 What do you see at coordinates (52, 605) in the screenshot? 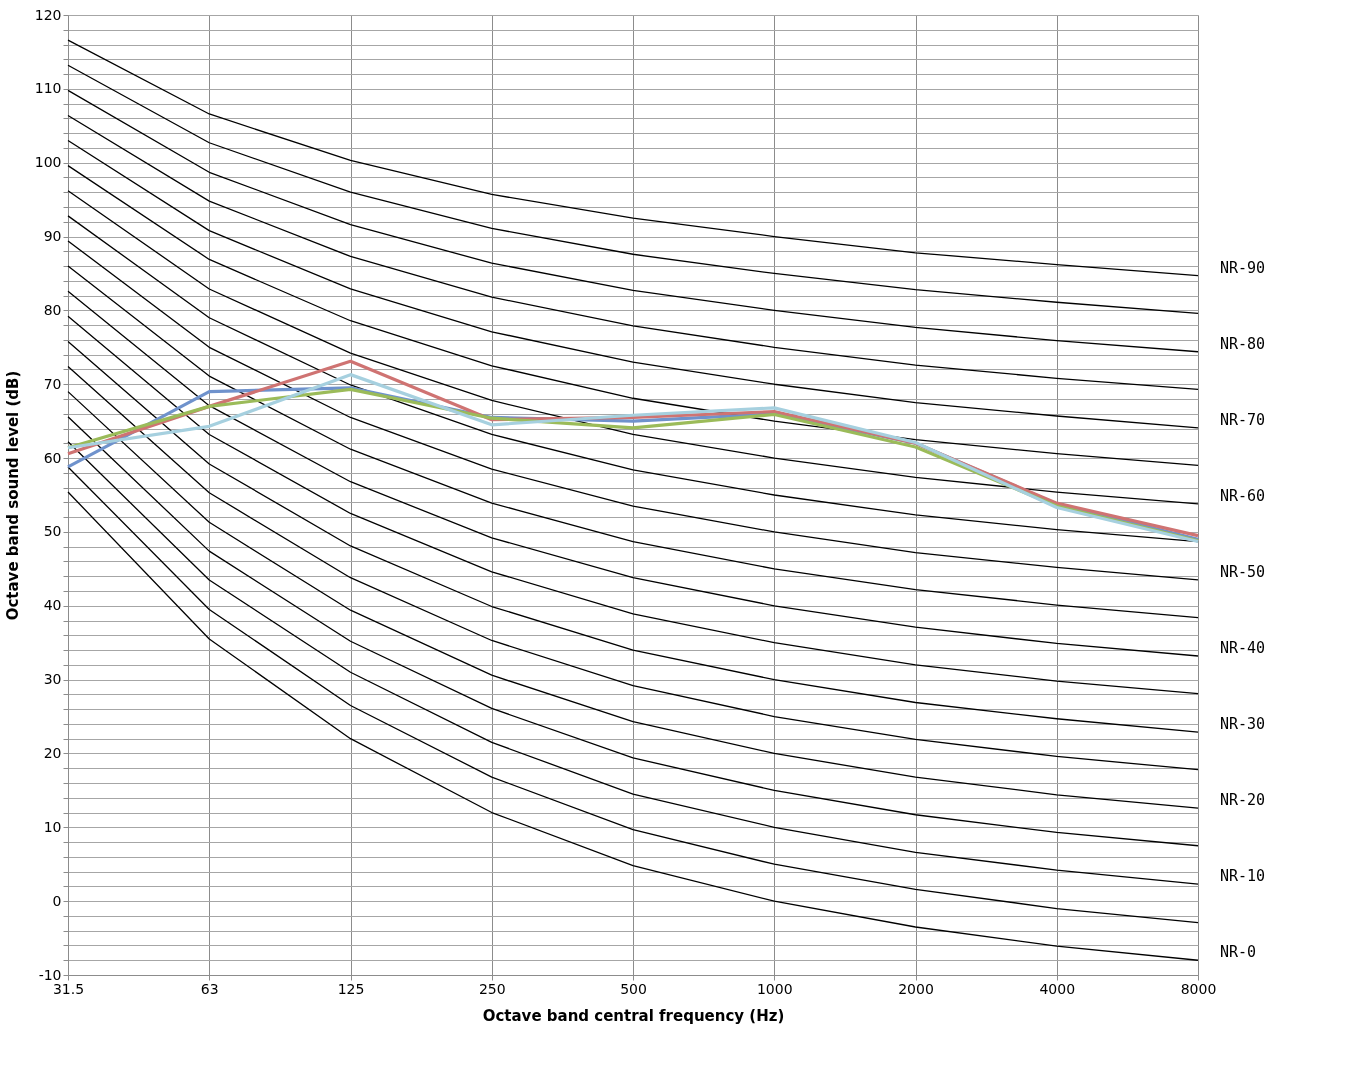
I see `y-tick-label: 40` at bounding box center [52, 605].